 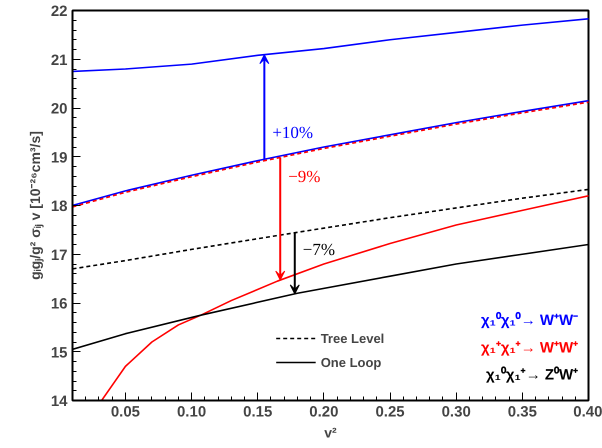 I want to click on x-tick-label: 0.05, so click(x=125, y=412).